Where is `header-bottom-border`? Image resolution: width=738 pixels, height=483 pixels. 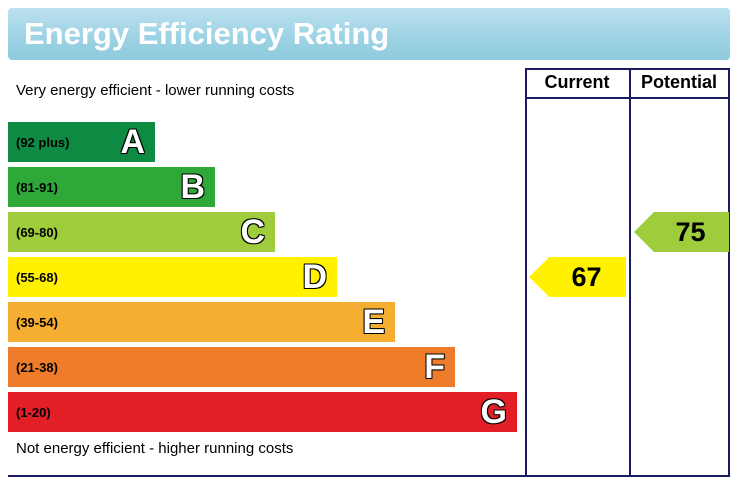 header-bottom-border is located at coordinates (627, 98).